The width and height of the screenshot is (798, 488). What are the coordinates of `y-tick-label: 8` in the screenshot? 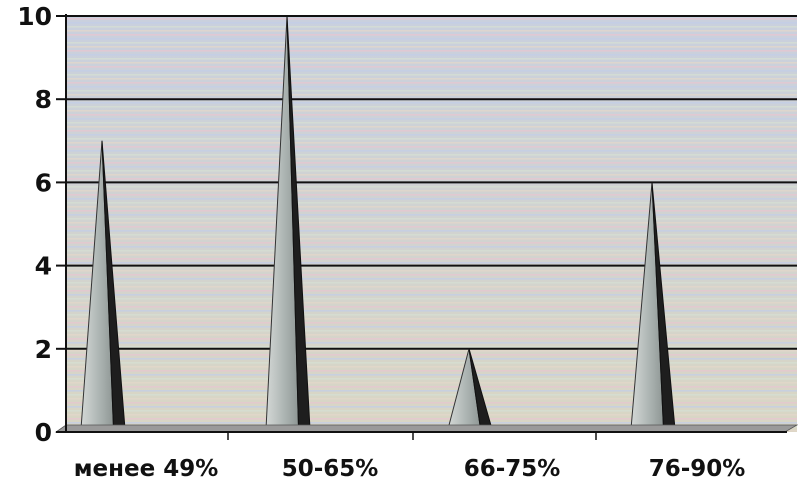 It's located at (43, 99).